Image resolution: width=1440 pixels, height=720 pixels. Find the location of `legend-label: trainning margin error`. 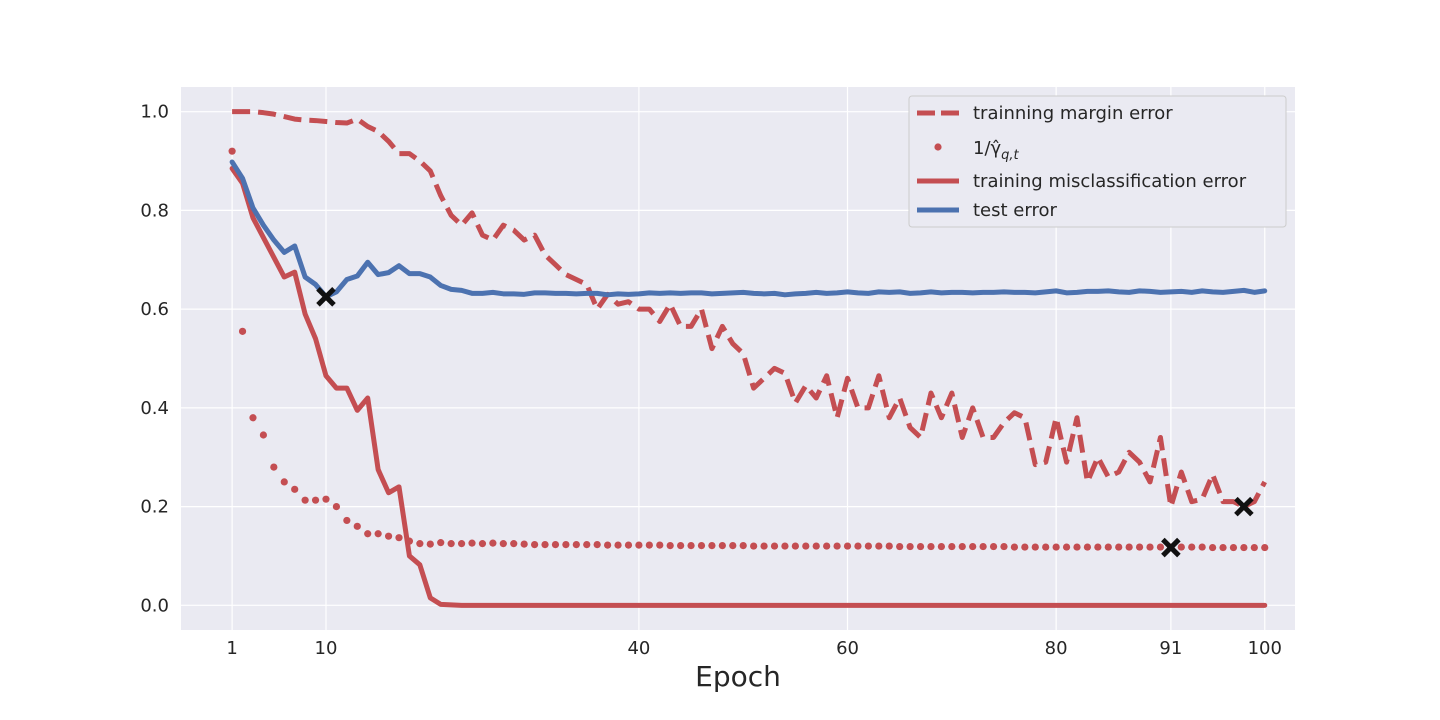

legend-label: trainning margin error is located at coordinates (1073, 113).